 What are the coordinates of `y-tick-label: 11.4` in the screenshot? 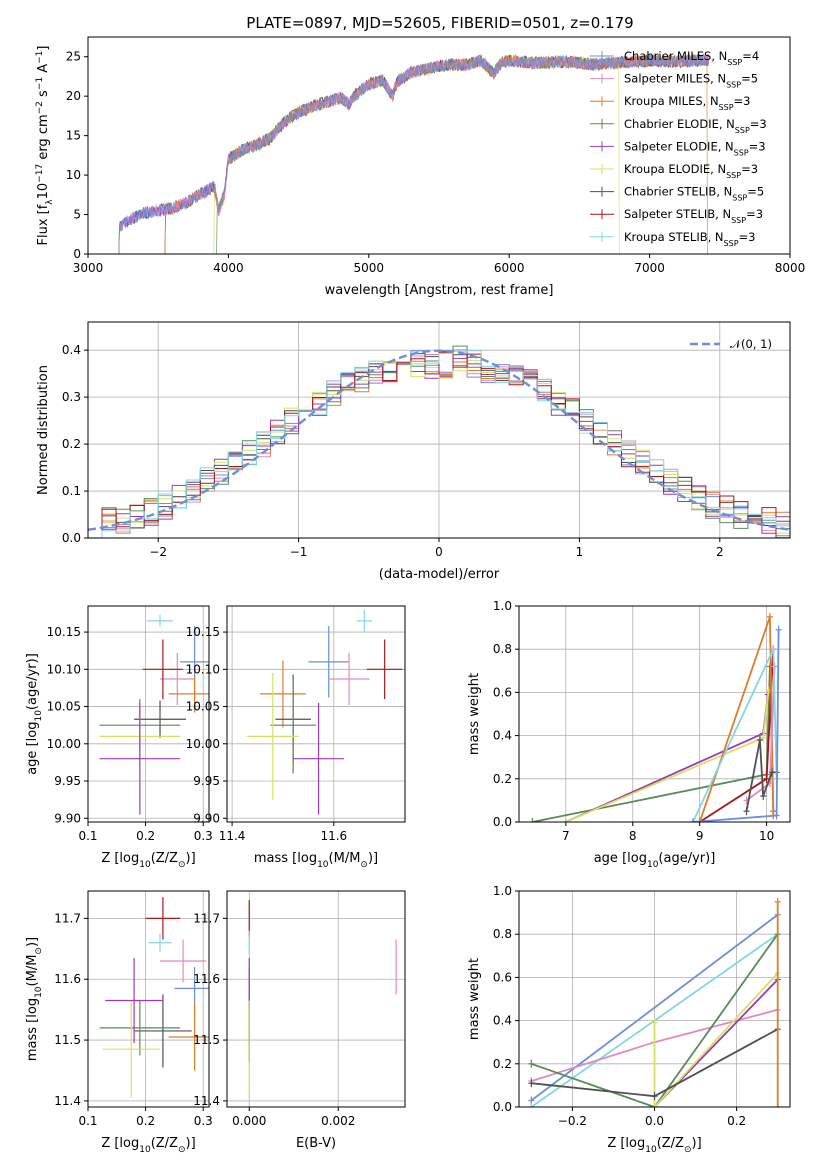 It's located at (67, 1101).